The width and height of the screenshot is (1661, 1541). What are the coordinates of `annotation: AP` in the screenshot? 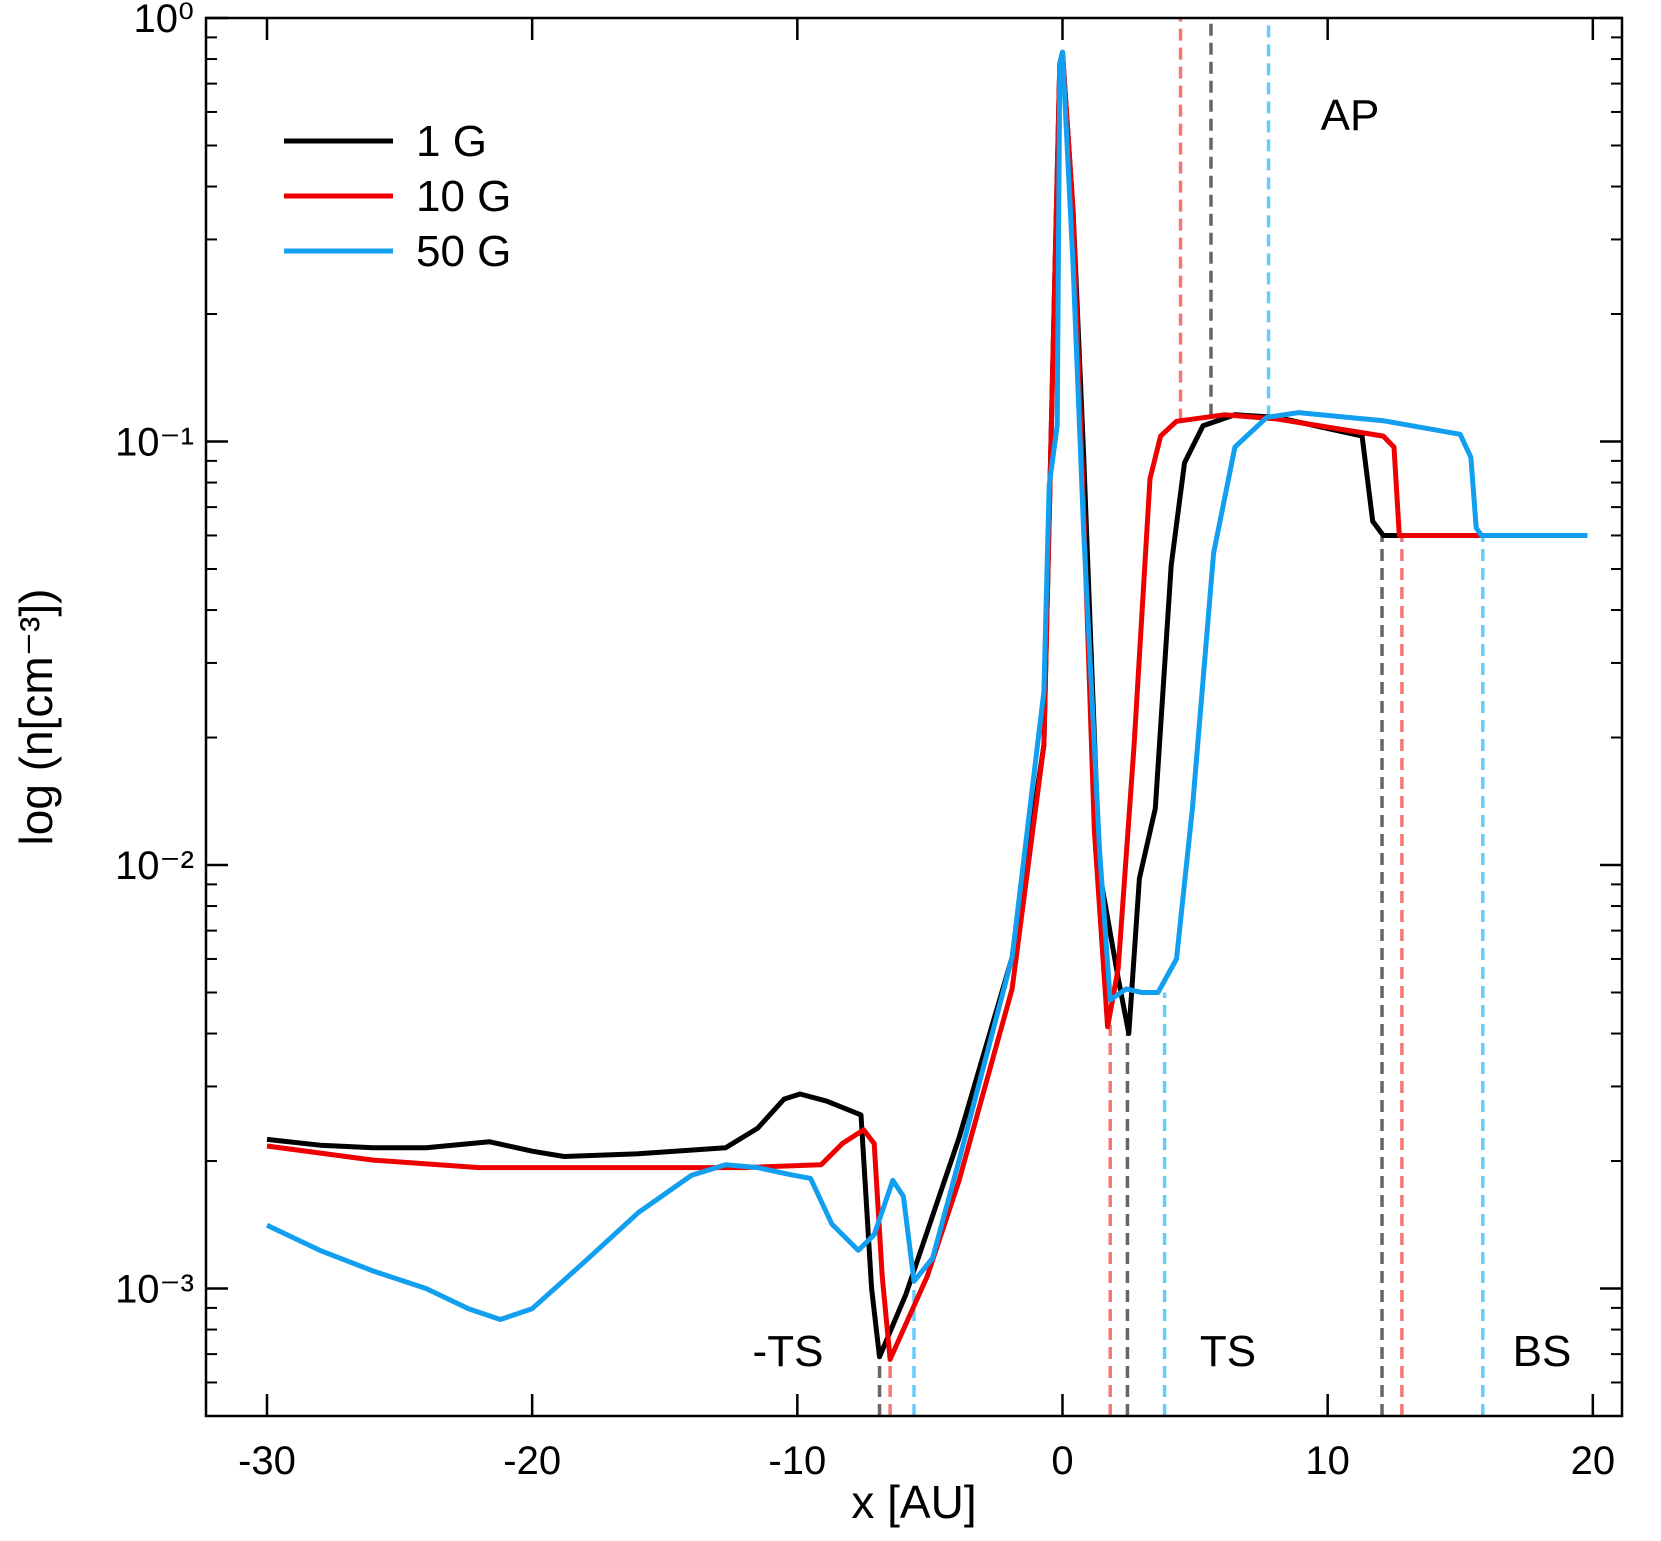 It's located at (1350, 115).